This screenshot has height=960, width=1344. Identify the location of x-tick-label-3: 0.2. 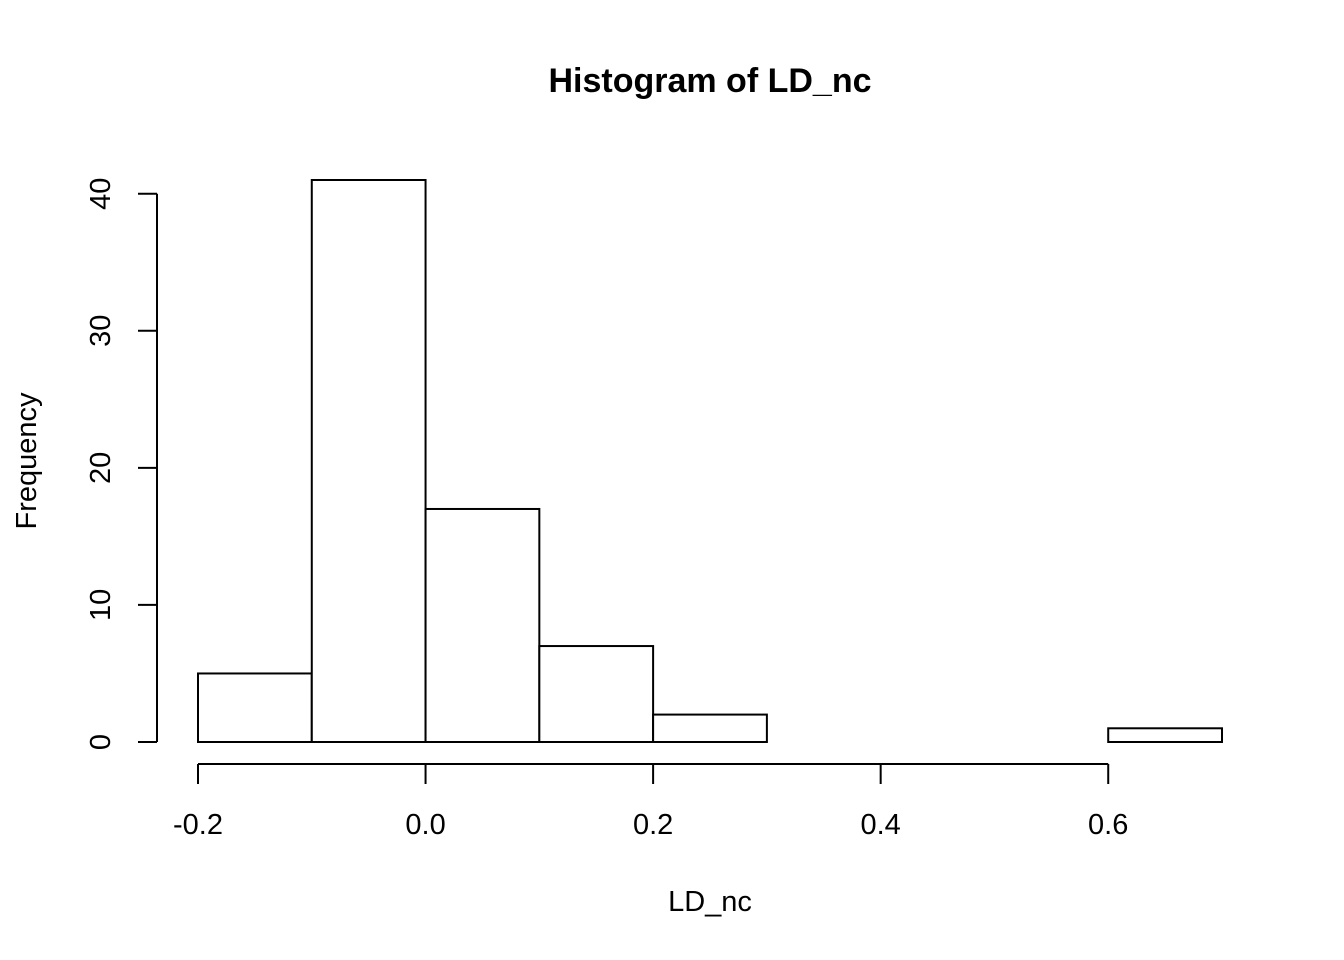
(653, 825).